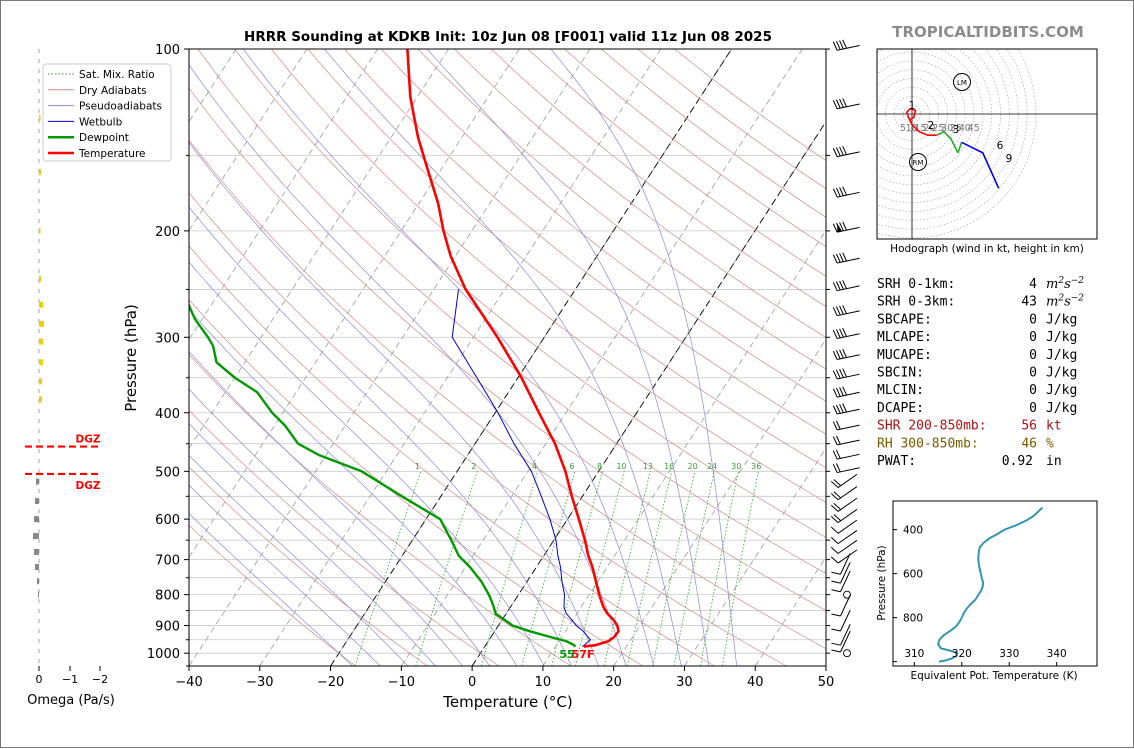 This screenshot has width=1134, height=749. Describe the element at coordinates (401, 682) in the screenshot. I see `x-tick-label: −10` at that location.